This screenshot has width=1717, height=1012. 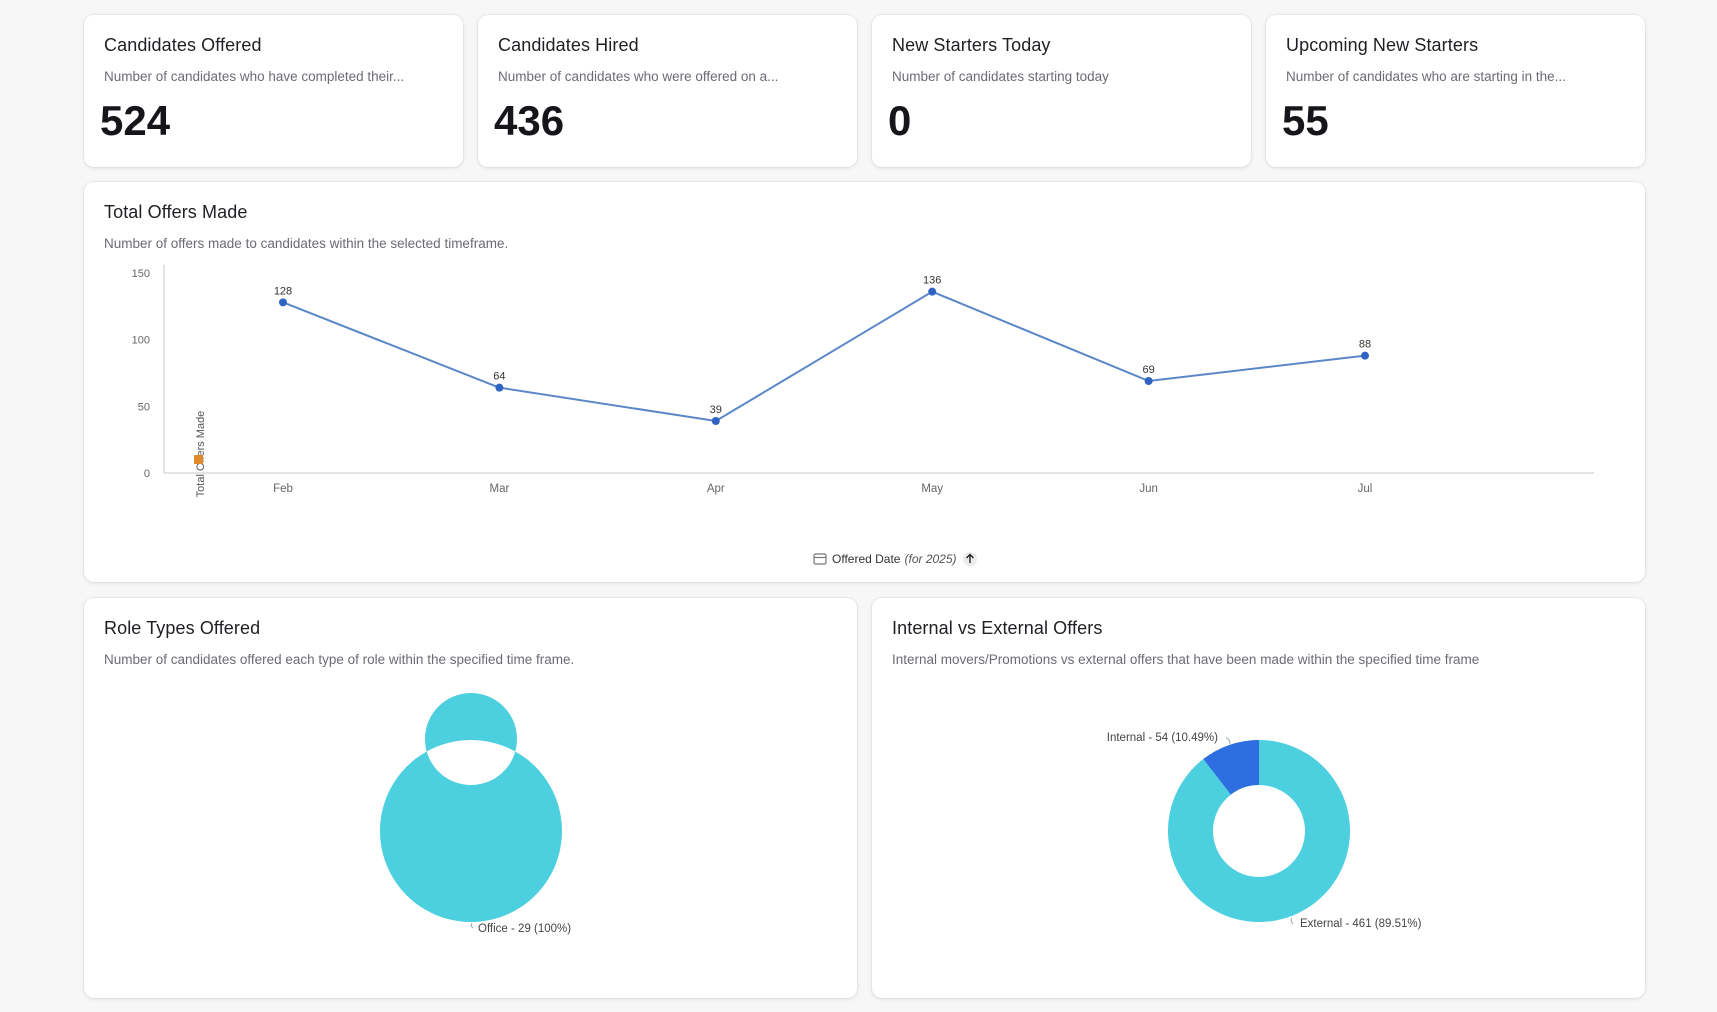 I want to click on x-axis-label-group: Offered Date (for 2025), so click(x=895, y=559).